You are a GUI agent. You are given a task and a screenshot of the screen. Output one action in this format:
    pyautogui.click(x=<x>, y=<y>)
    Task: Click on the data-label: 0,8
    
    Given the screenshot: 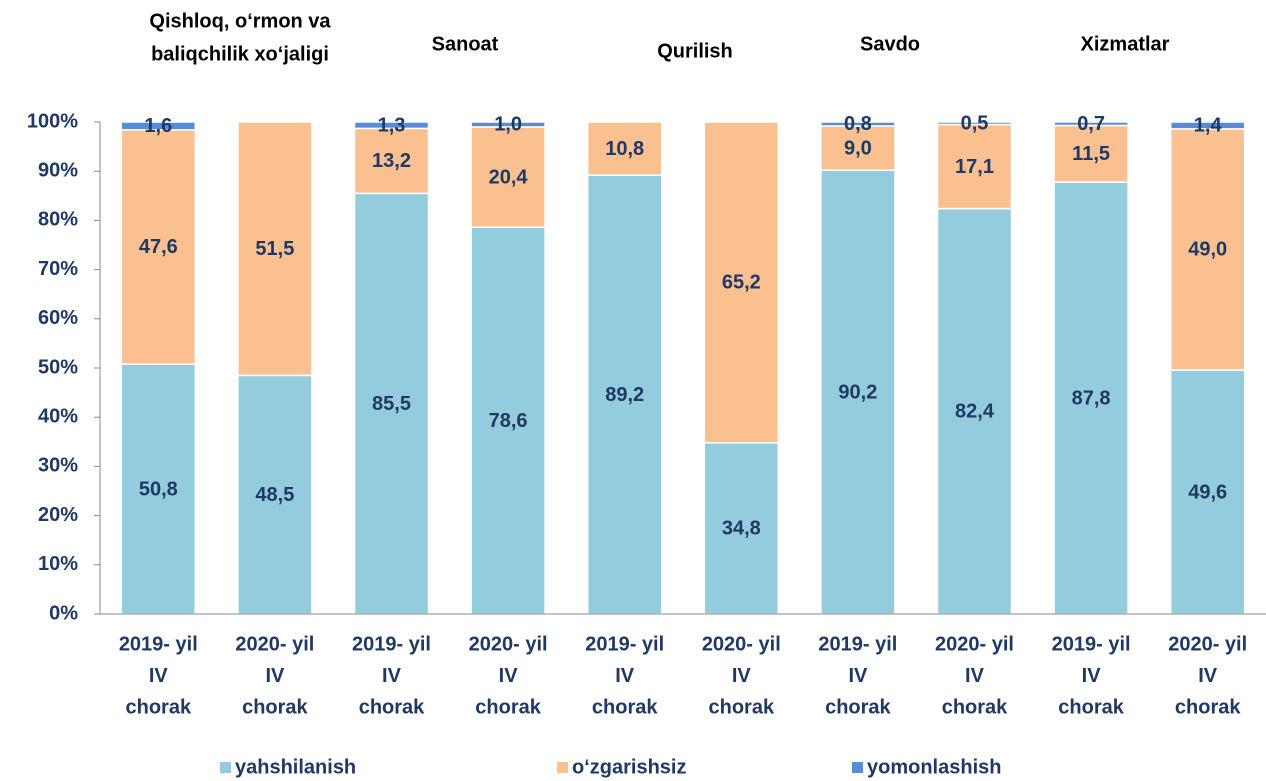 What is the action you would take?
    pyautogui.click(x=858, y=124)
    